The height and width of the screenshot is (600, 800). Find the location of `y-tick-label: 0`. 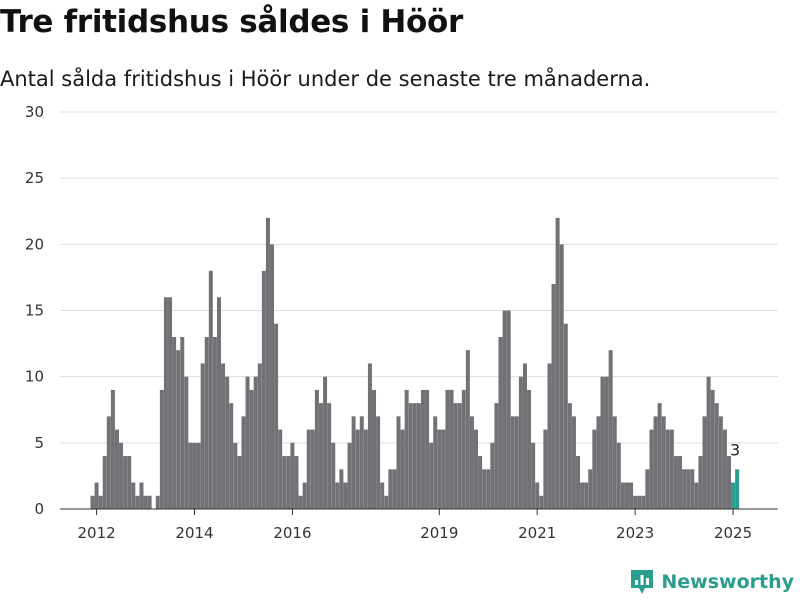

y-tick-label: 0 is located at coordinates (39, 509).